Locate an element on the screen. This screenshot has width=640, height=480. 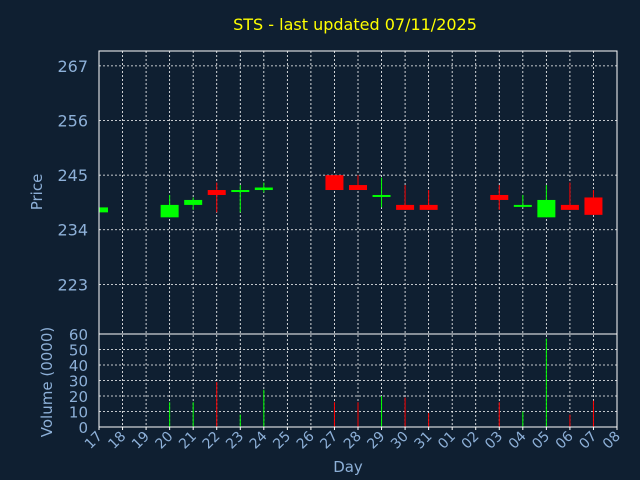
volume-tick-label: 20 is located at coordinates (78, 397).